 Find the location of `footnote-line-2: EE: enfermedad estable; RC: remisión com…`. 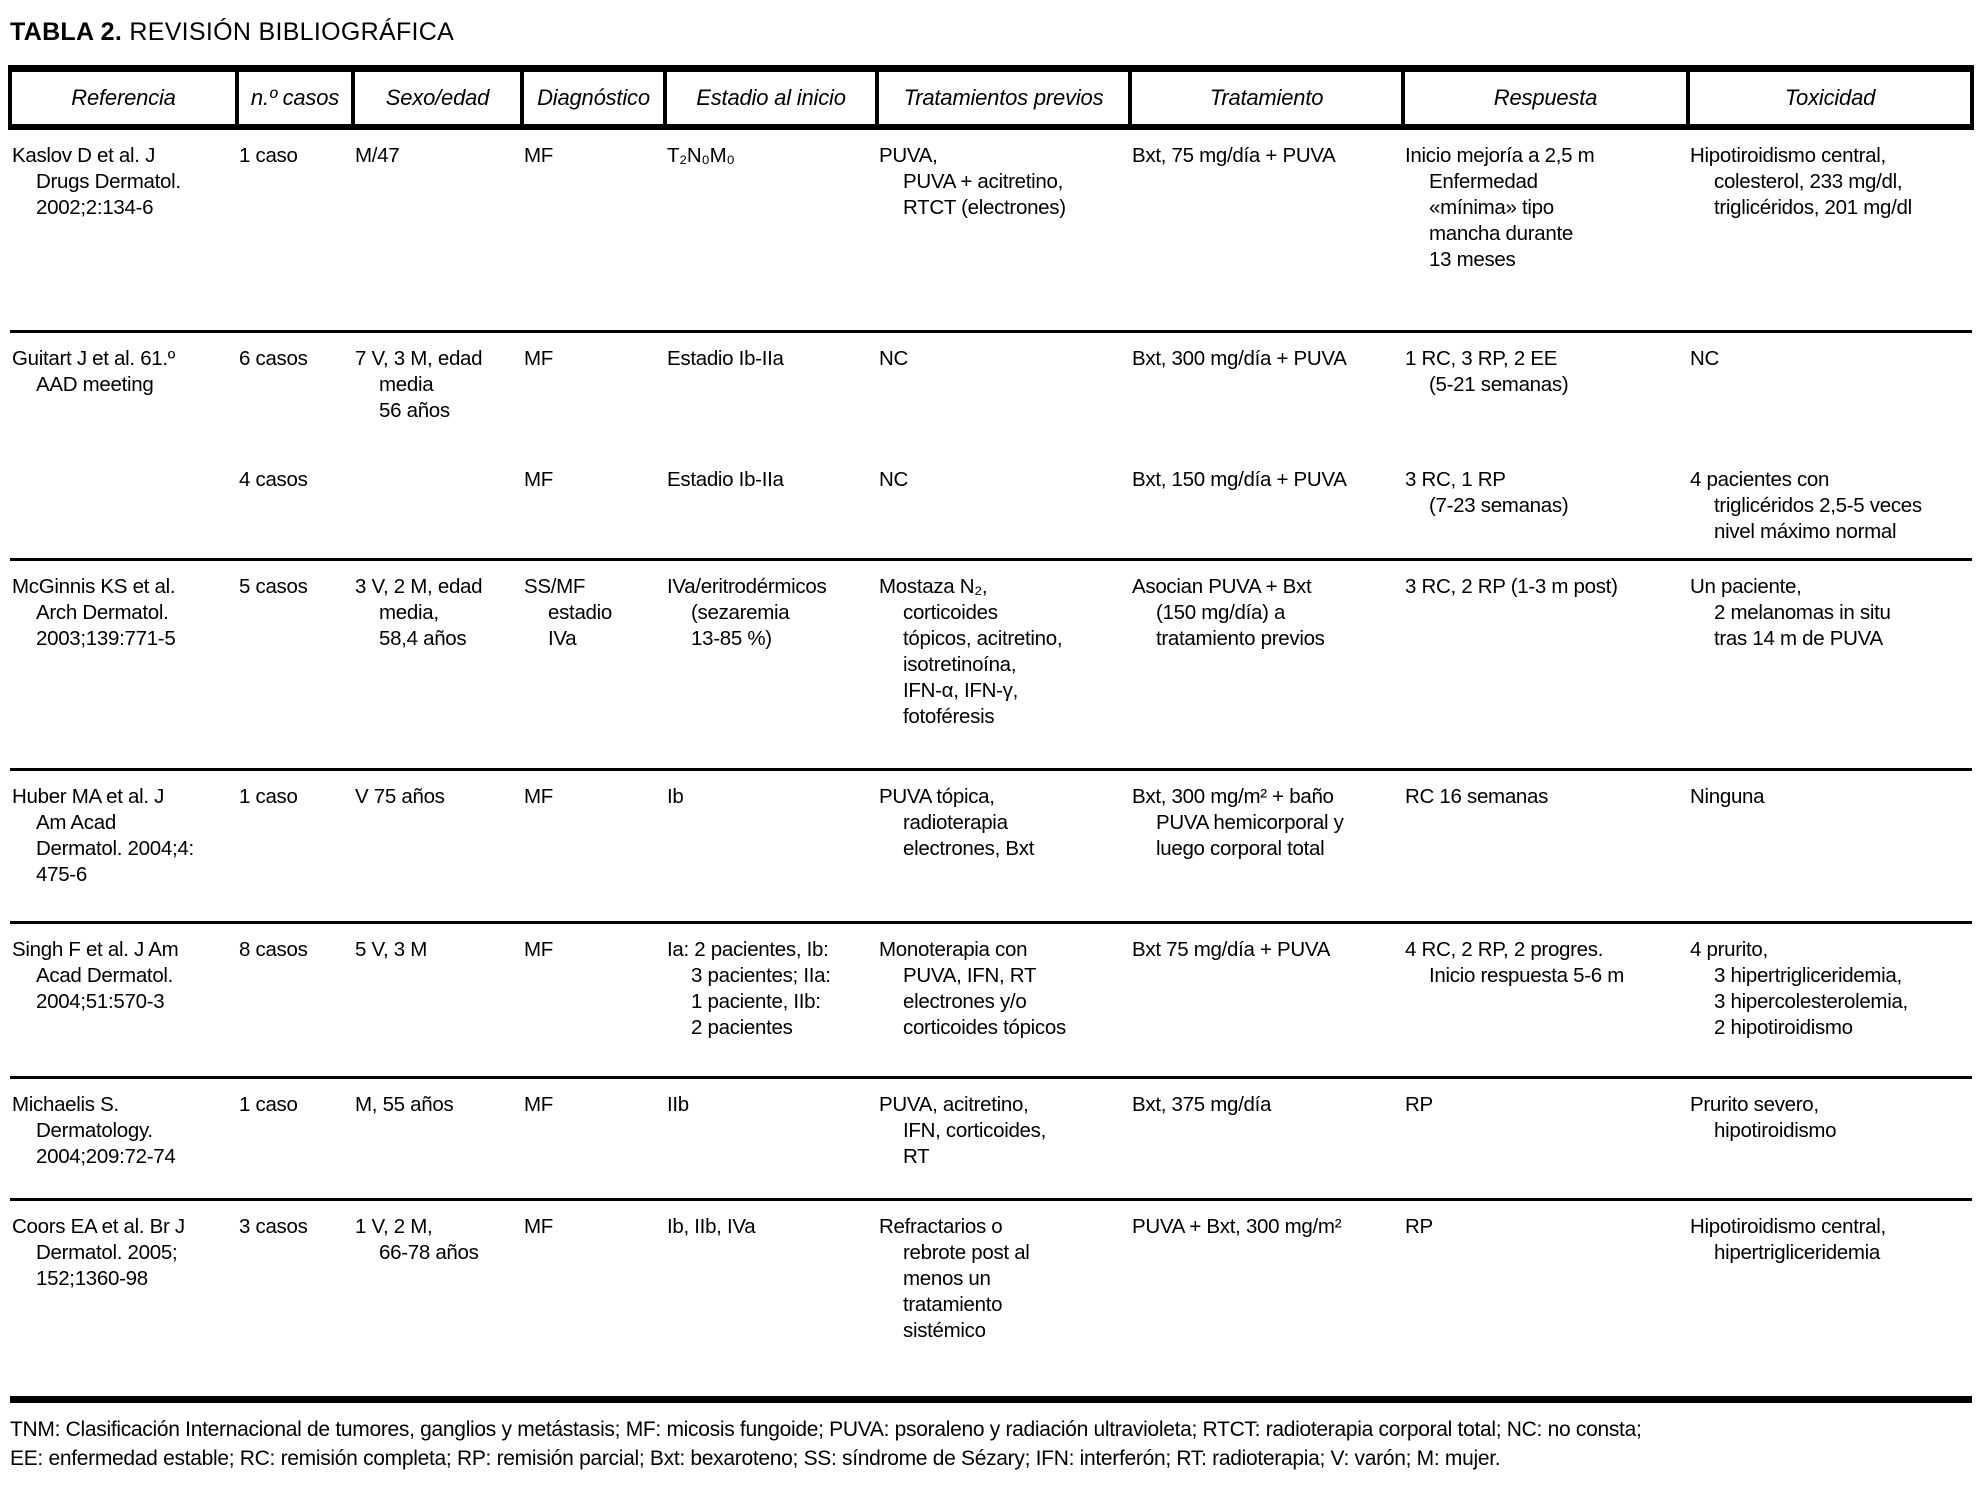

footnote-line-2: EE: enfermedad estable; RC: remisión com… is located at coordinates (755, 1458).